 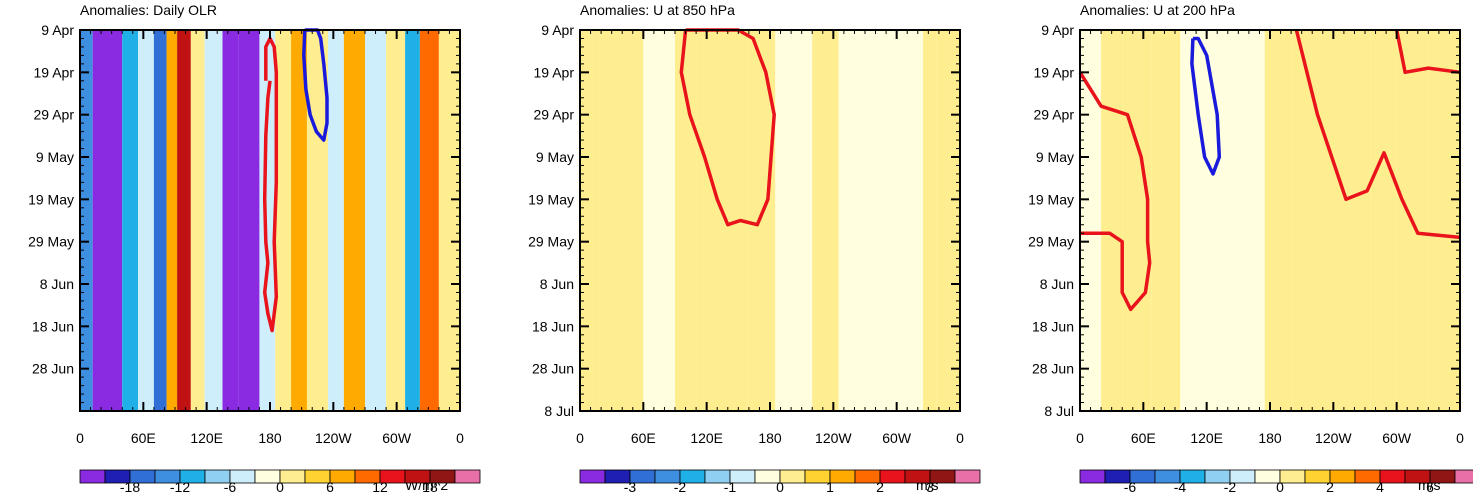 I want to click on colorbar-tick-label: -3, so click(x=630, y=487).